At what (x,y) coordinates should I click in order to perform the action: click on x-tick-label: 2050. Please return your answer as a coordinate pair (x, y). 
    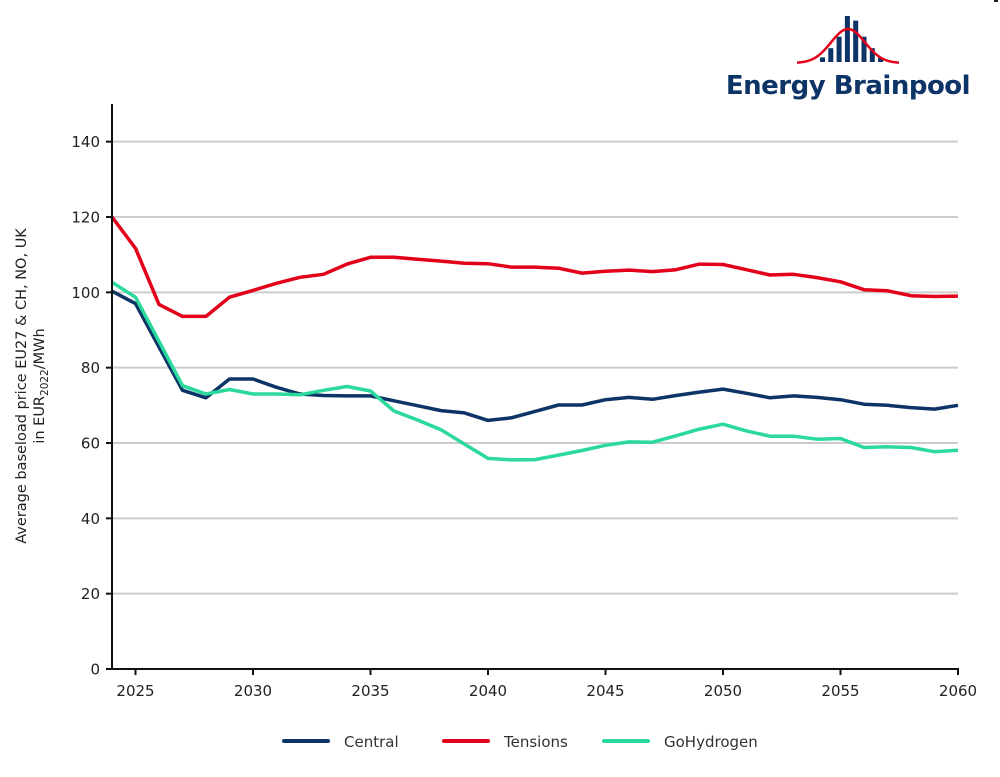
    Looking at the image, I should click on (723, 691).